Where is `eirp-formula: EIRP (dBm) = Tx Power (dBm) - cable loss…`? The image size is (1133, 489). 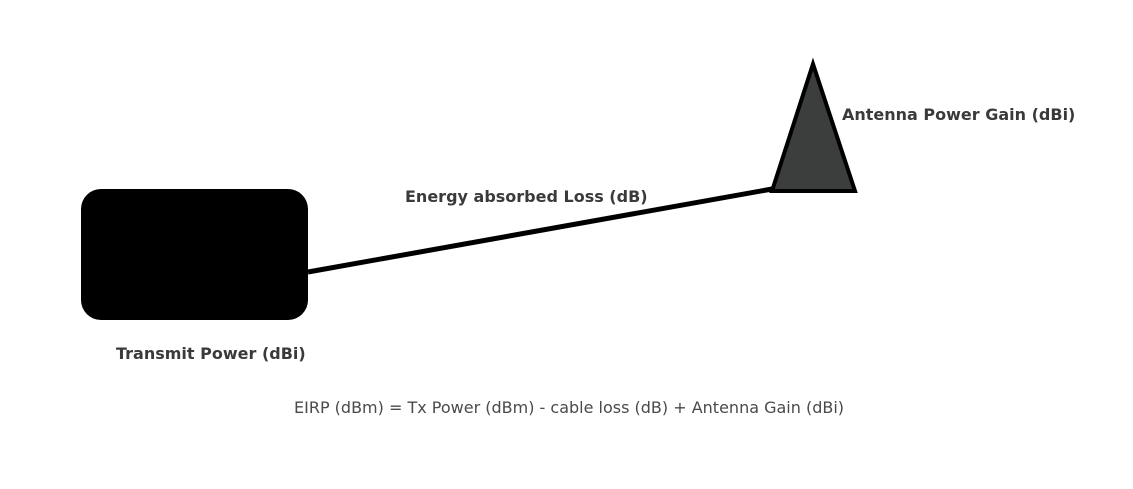
eirp-formula: EIRP (dBm) = Tx Power (dBm) - cable loss… is located at coordinates (569, 407).